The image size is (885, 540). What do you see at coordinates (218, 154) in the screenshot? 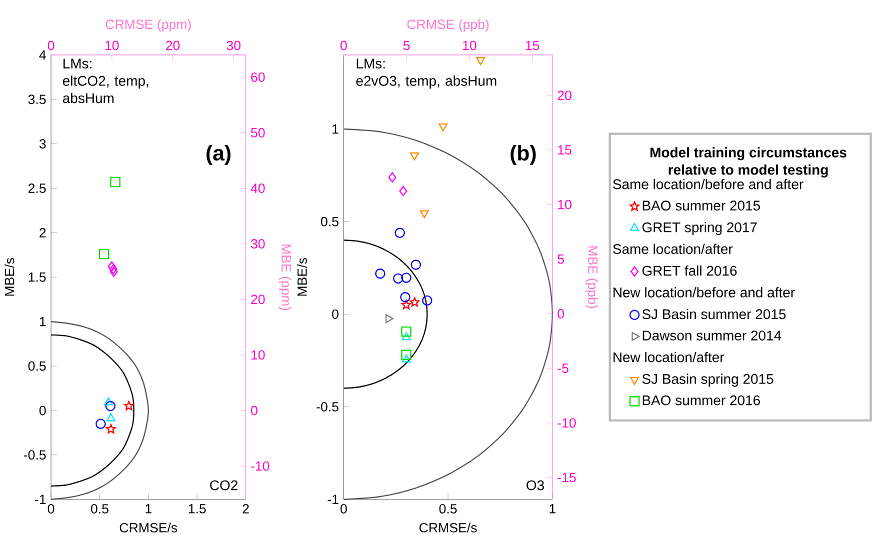
I see `annotation: (a)` at bounding box center [218, 154].